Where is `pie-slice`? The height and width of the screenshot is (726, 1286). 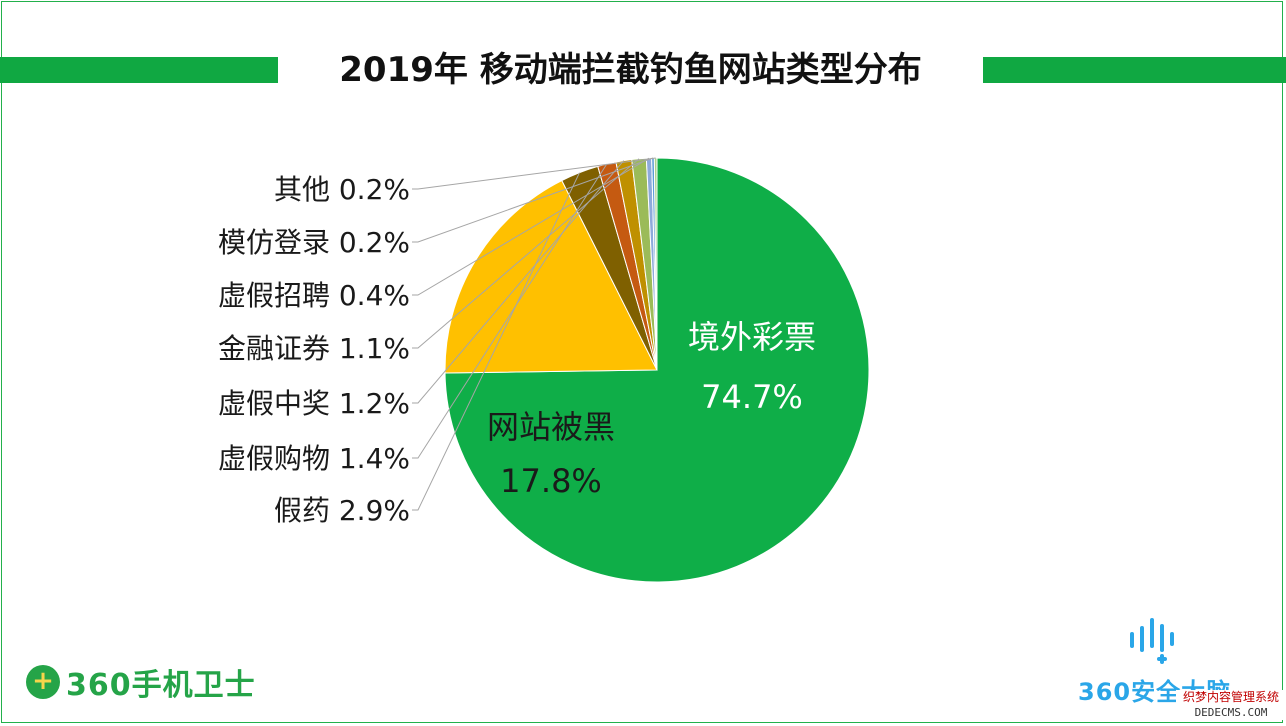 pie-slice is located at coordinates (551, 276).